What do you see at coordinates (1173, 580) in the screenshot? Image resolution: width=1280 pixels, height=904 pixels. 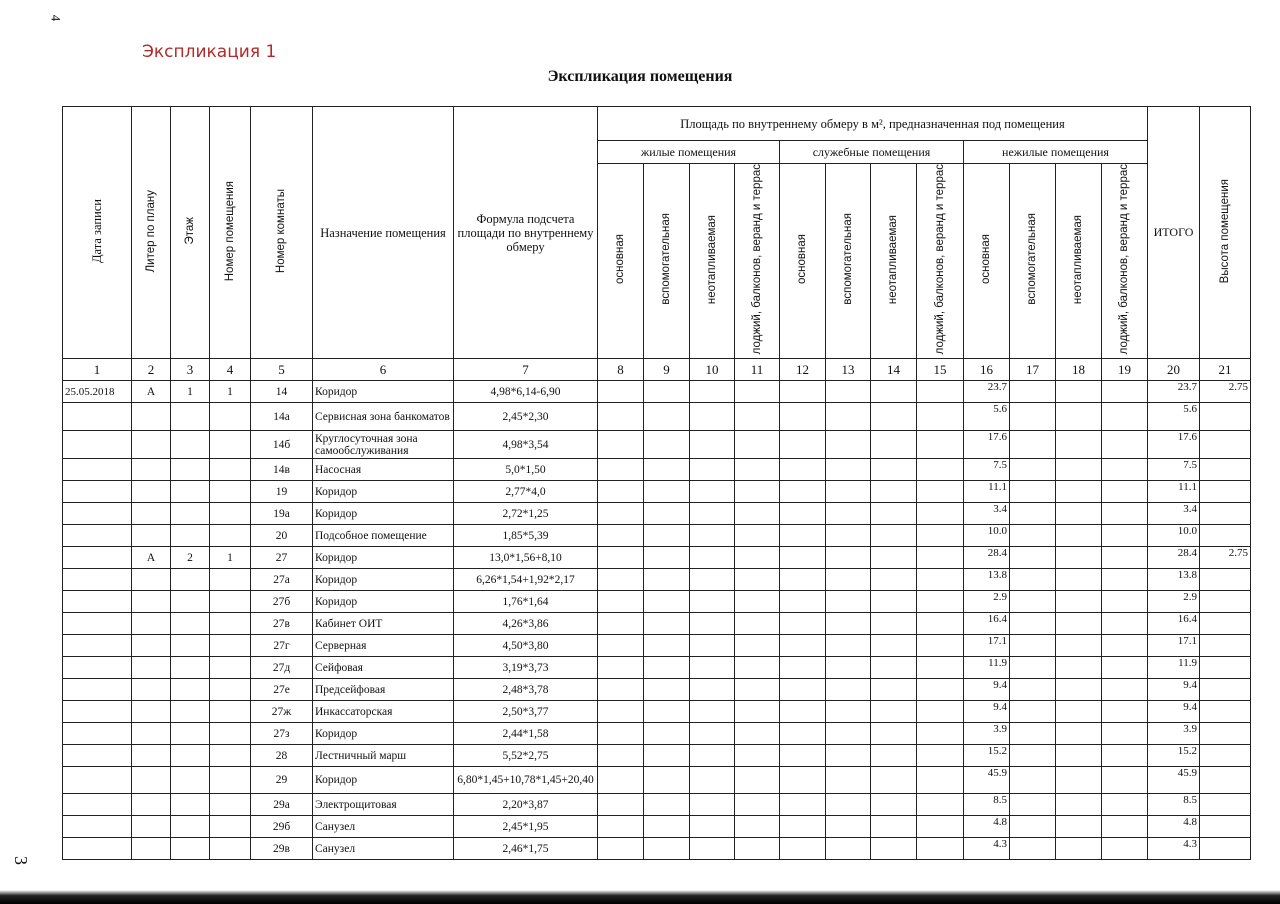 I see `cell-total: 13.8` at bounding box center [1173, 580].